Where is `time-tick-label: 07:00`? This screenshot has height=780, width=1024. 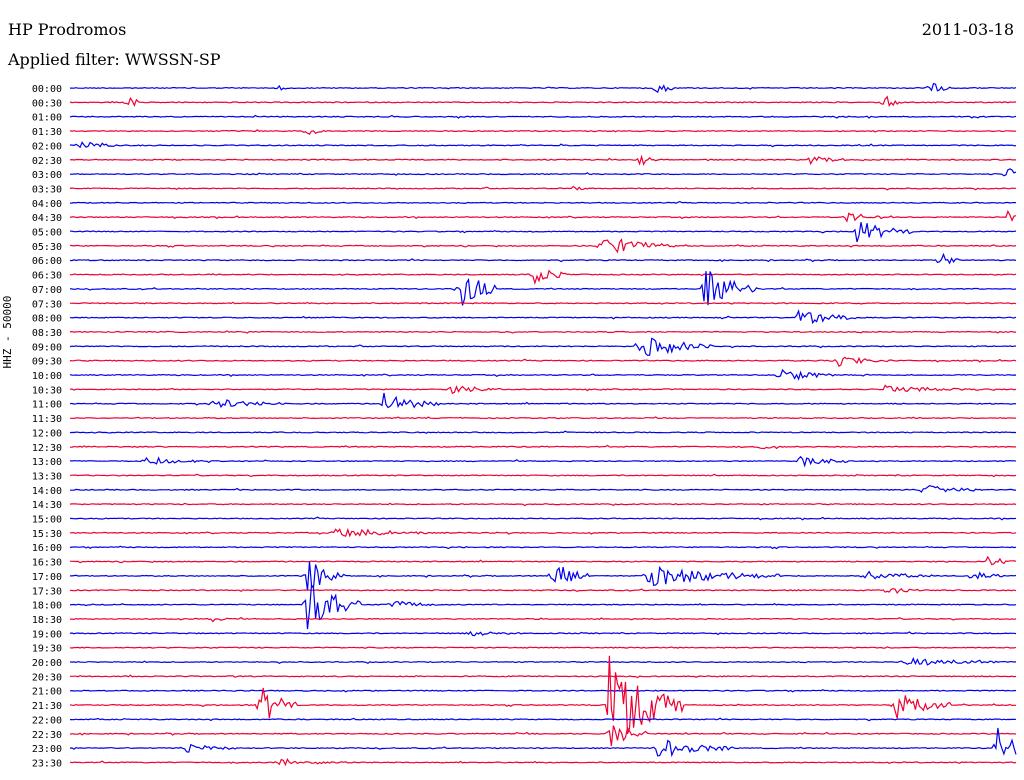
time-tick-label: 07:00 is located at coordinates (47, 290).